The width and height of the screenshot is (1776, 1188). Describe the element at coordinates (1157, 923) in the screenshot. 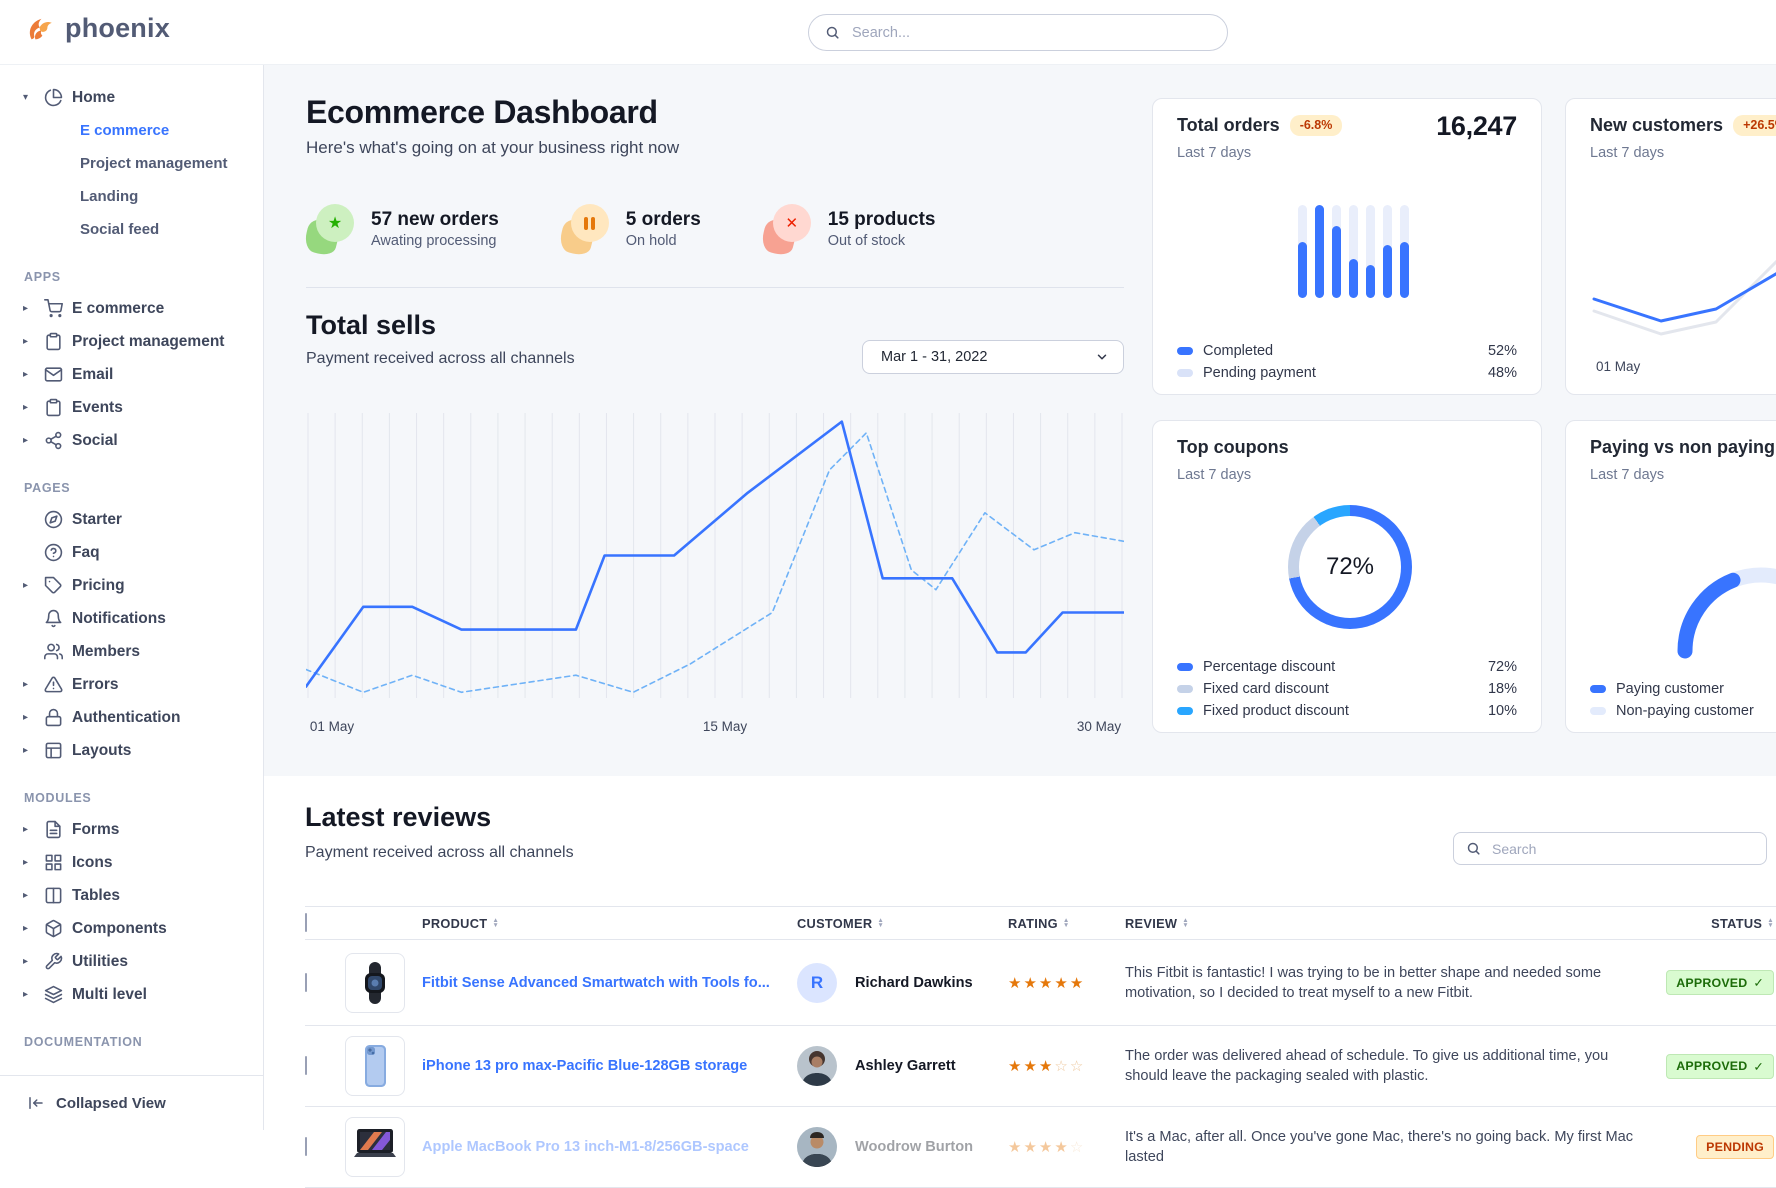

I see `column-header-review: REVIEW ▲ ▼` at that location.